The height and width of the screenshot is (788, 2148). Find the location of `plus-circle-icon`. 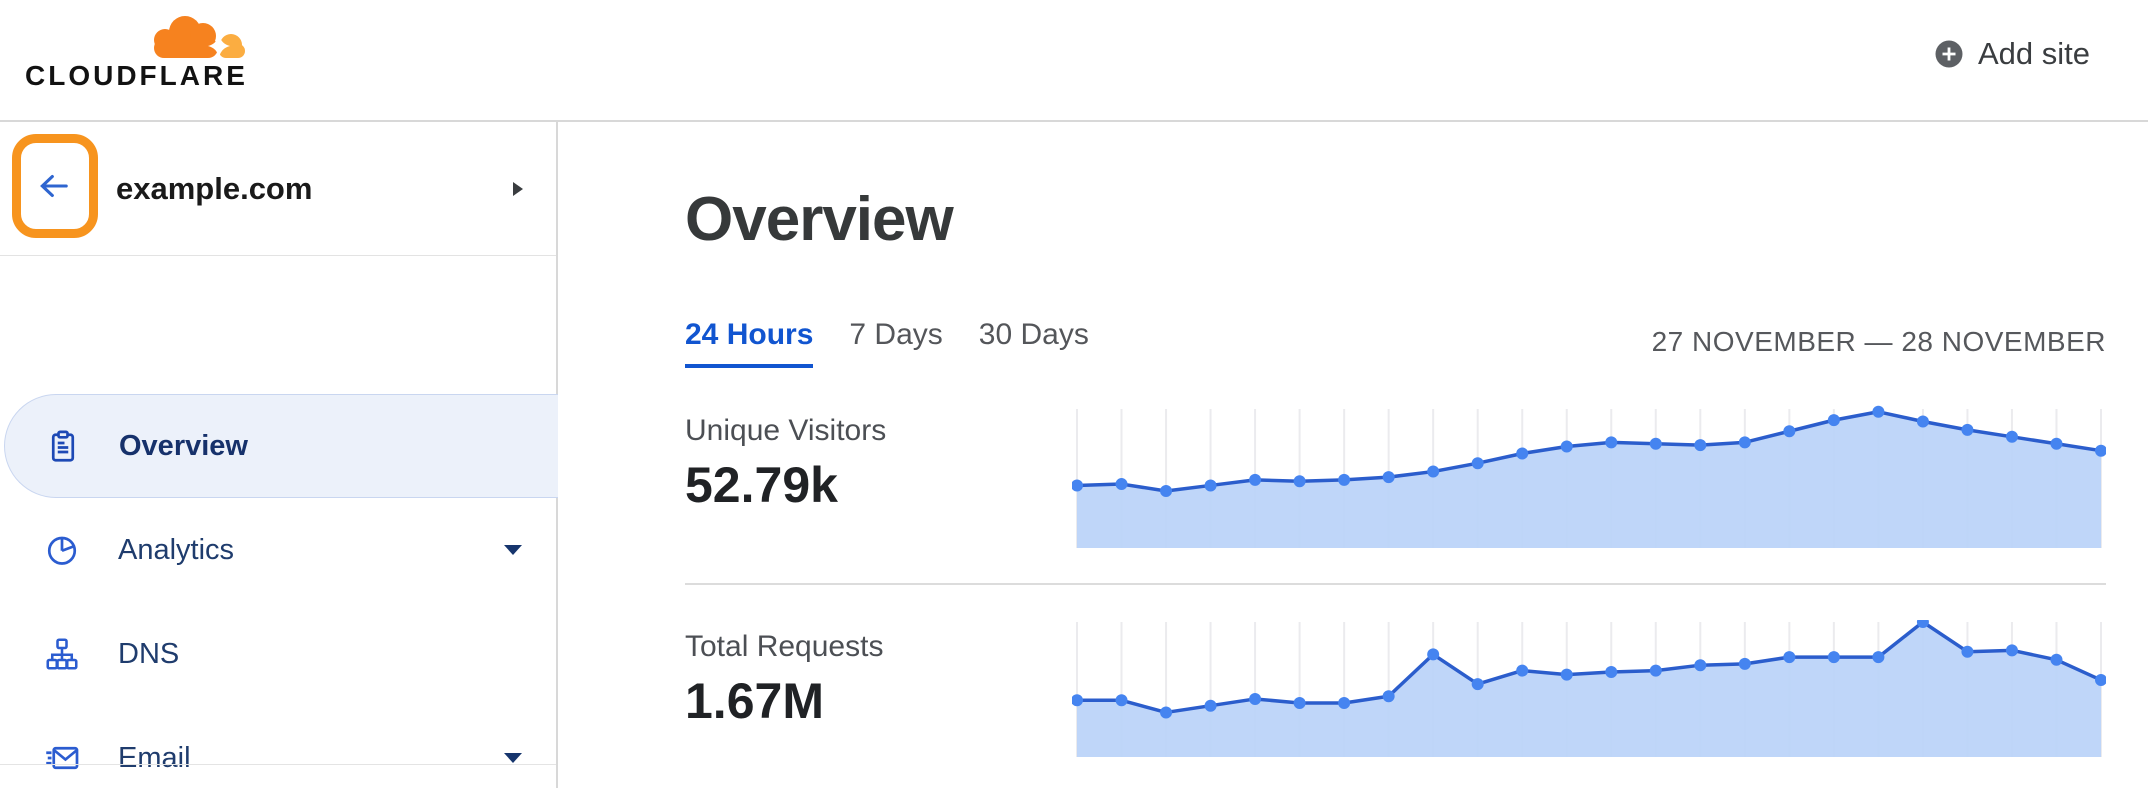

plus-circle-icon is located at coordinates (1949, 54).